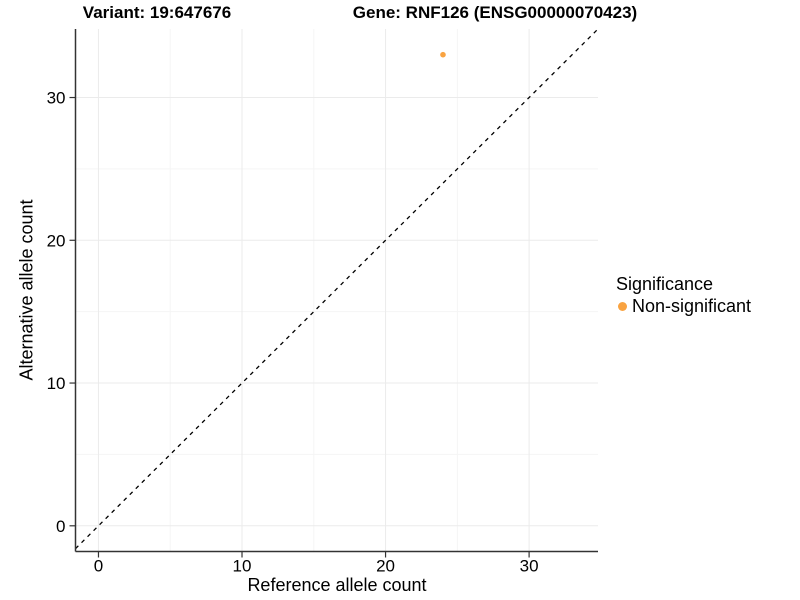  Describe the element at coordinates (692, 306) in the screenshot. I see `legend-item-label: Non-significant` at that location.